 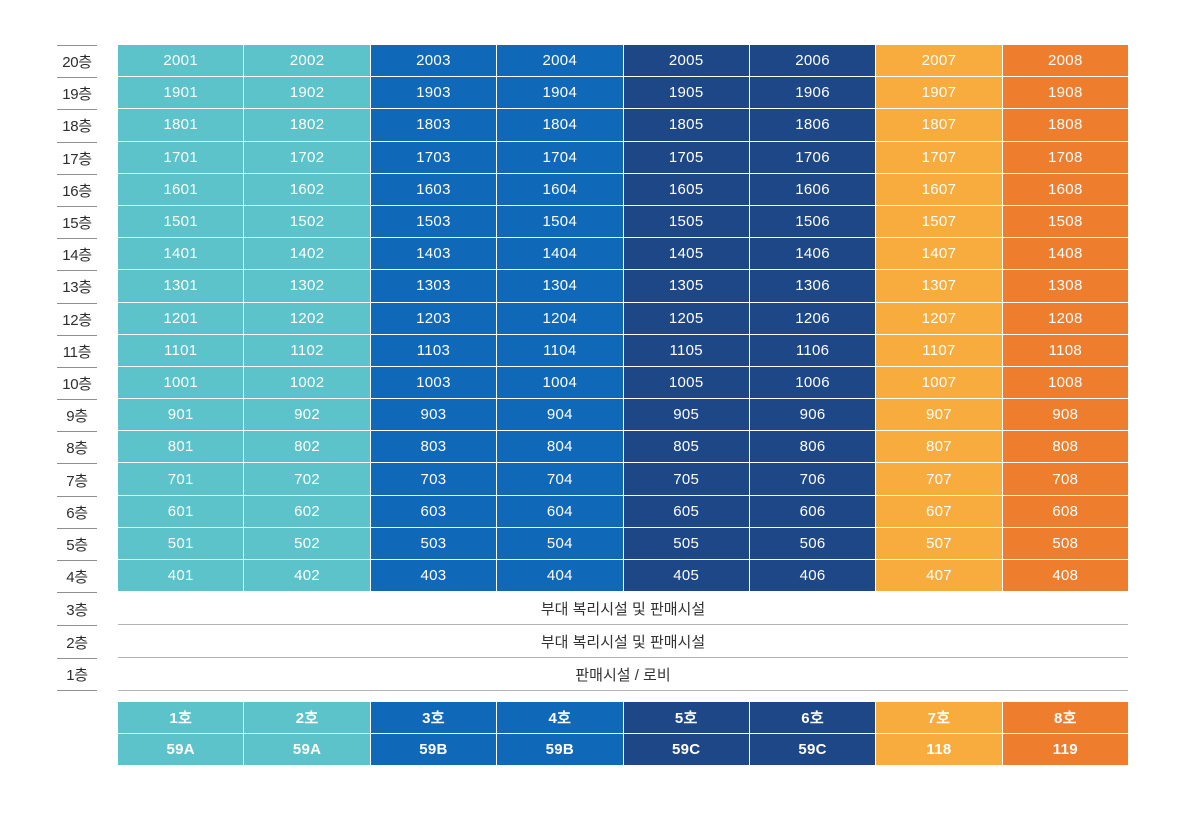 I want to click on unit-cell: 1806, so click(x=813, y=125).